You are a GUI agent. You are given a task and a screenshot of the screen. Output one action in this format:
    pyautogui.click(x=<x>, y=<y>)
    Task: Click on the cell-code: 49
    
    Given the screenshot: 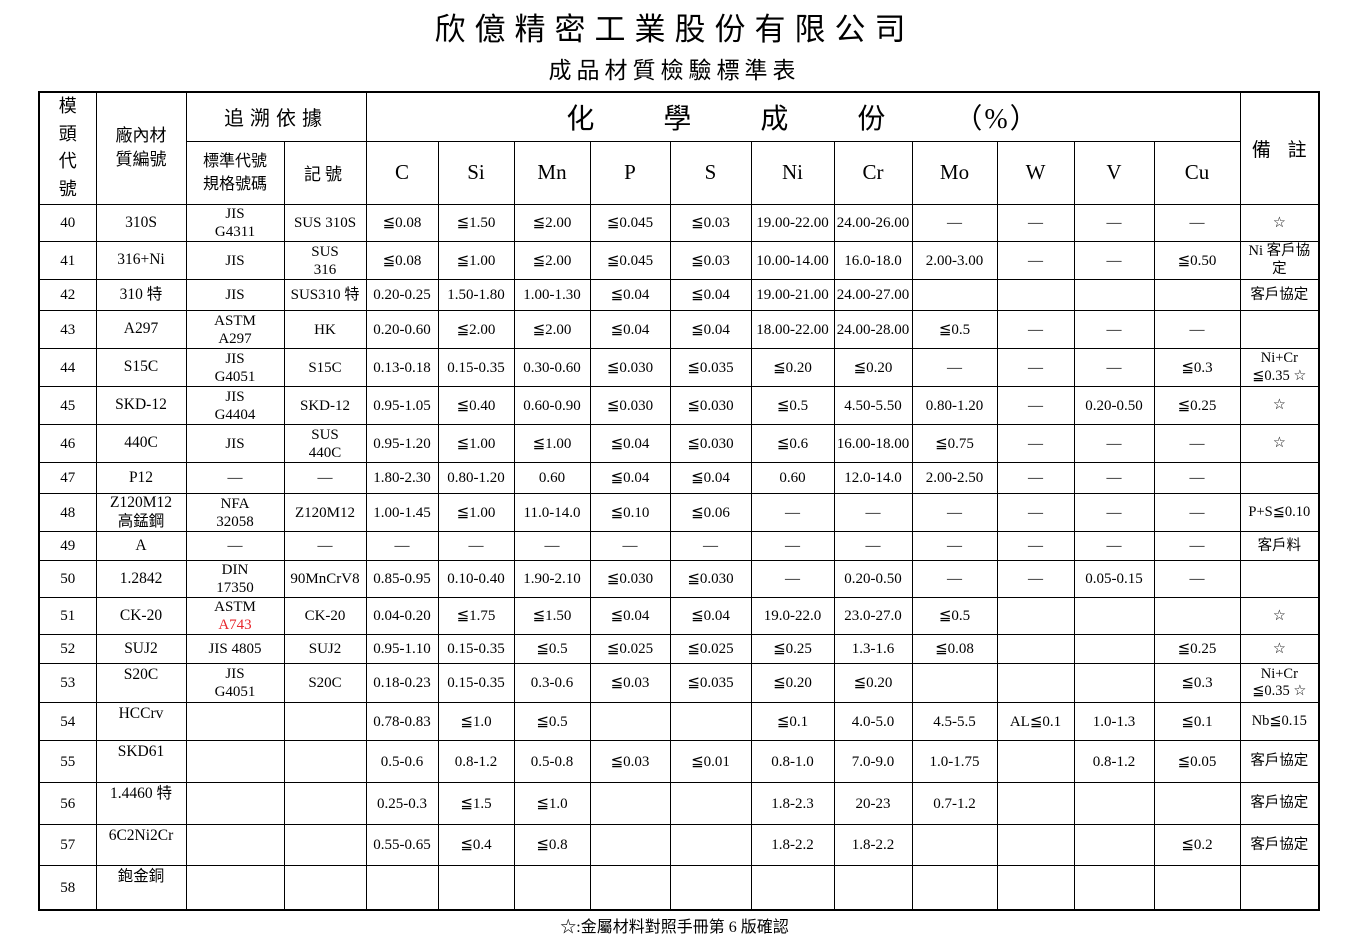 What is the action you would take?
    pyautogui.click(x=67, y=546)
    